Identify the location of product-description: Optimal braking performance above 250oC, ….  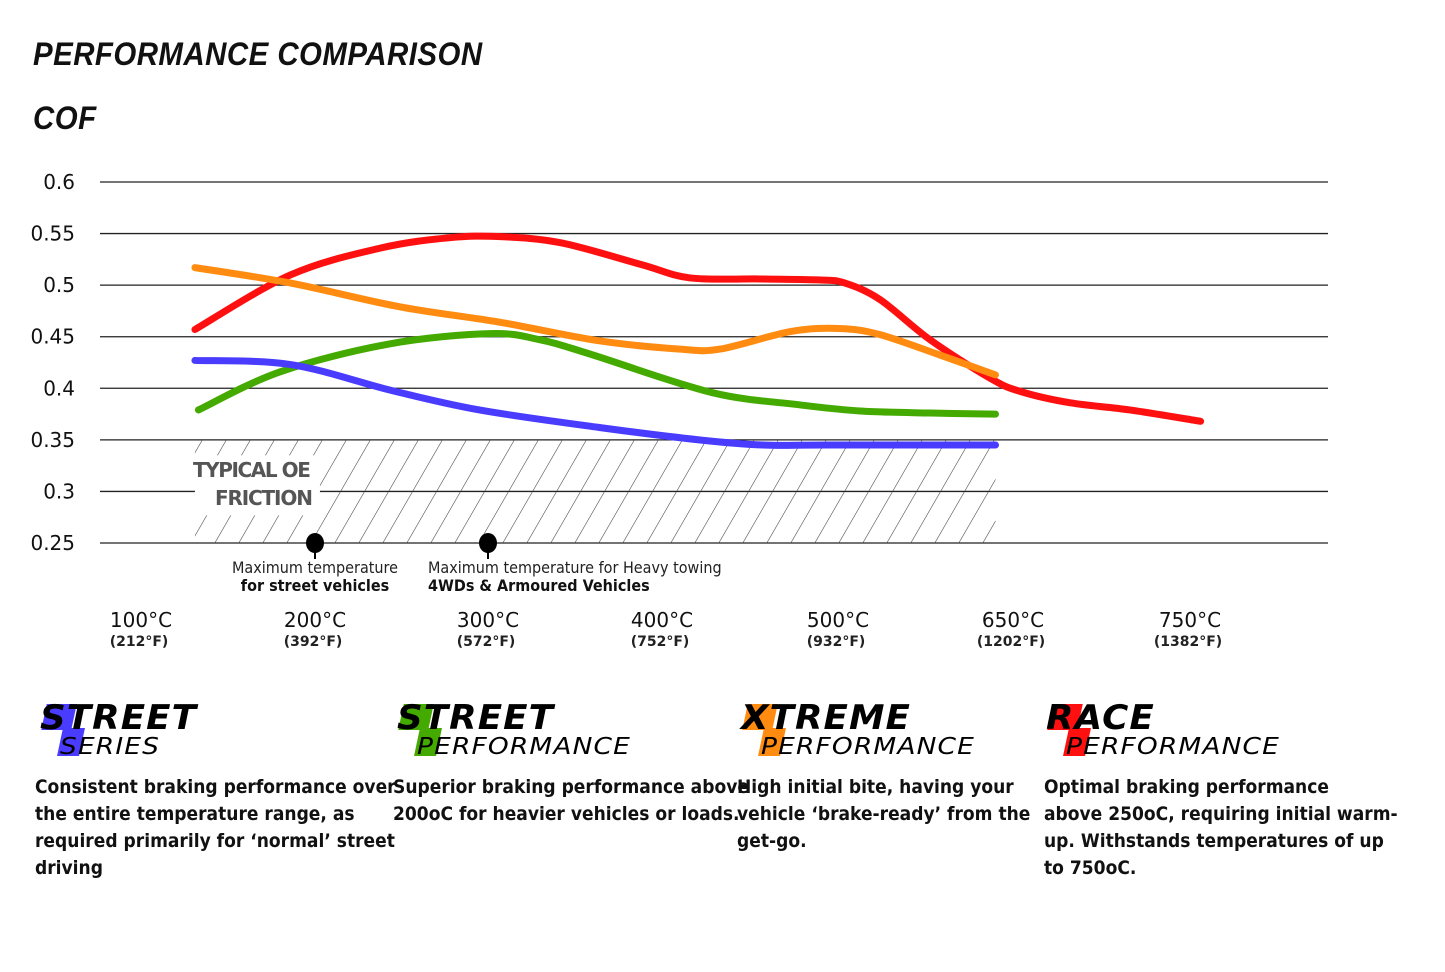
(1221, 828).